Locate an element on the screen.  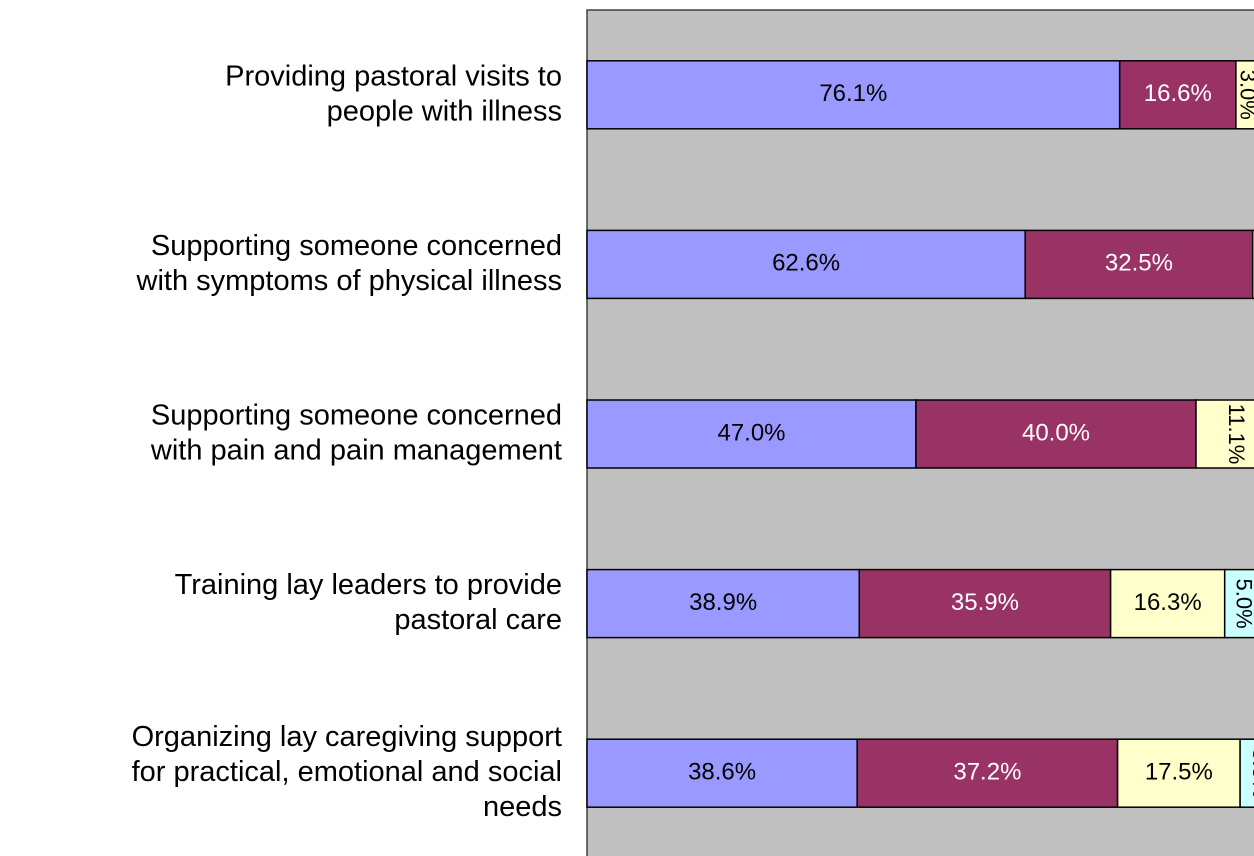
value-label: 38.6% is located at coordinates (722, 772).